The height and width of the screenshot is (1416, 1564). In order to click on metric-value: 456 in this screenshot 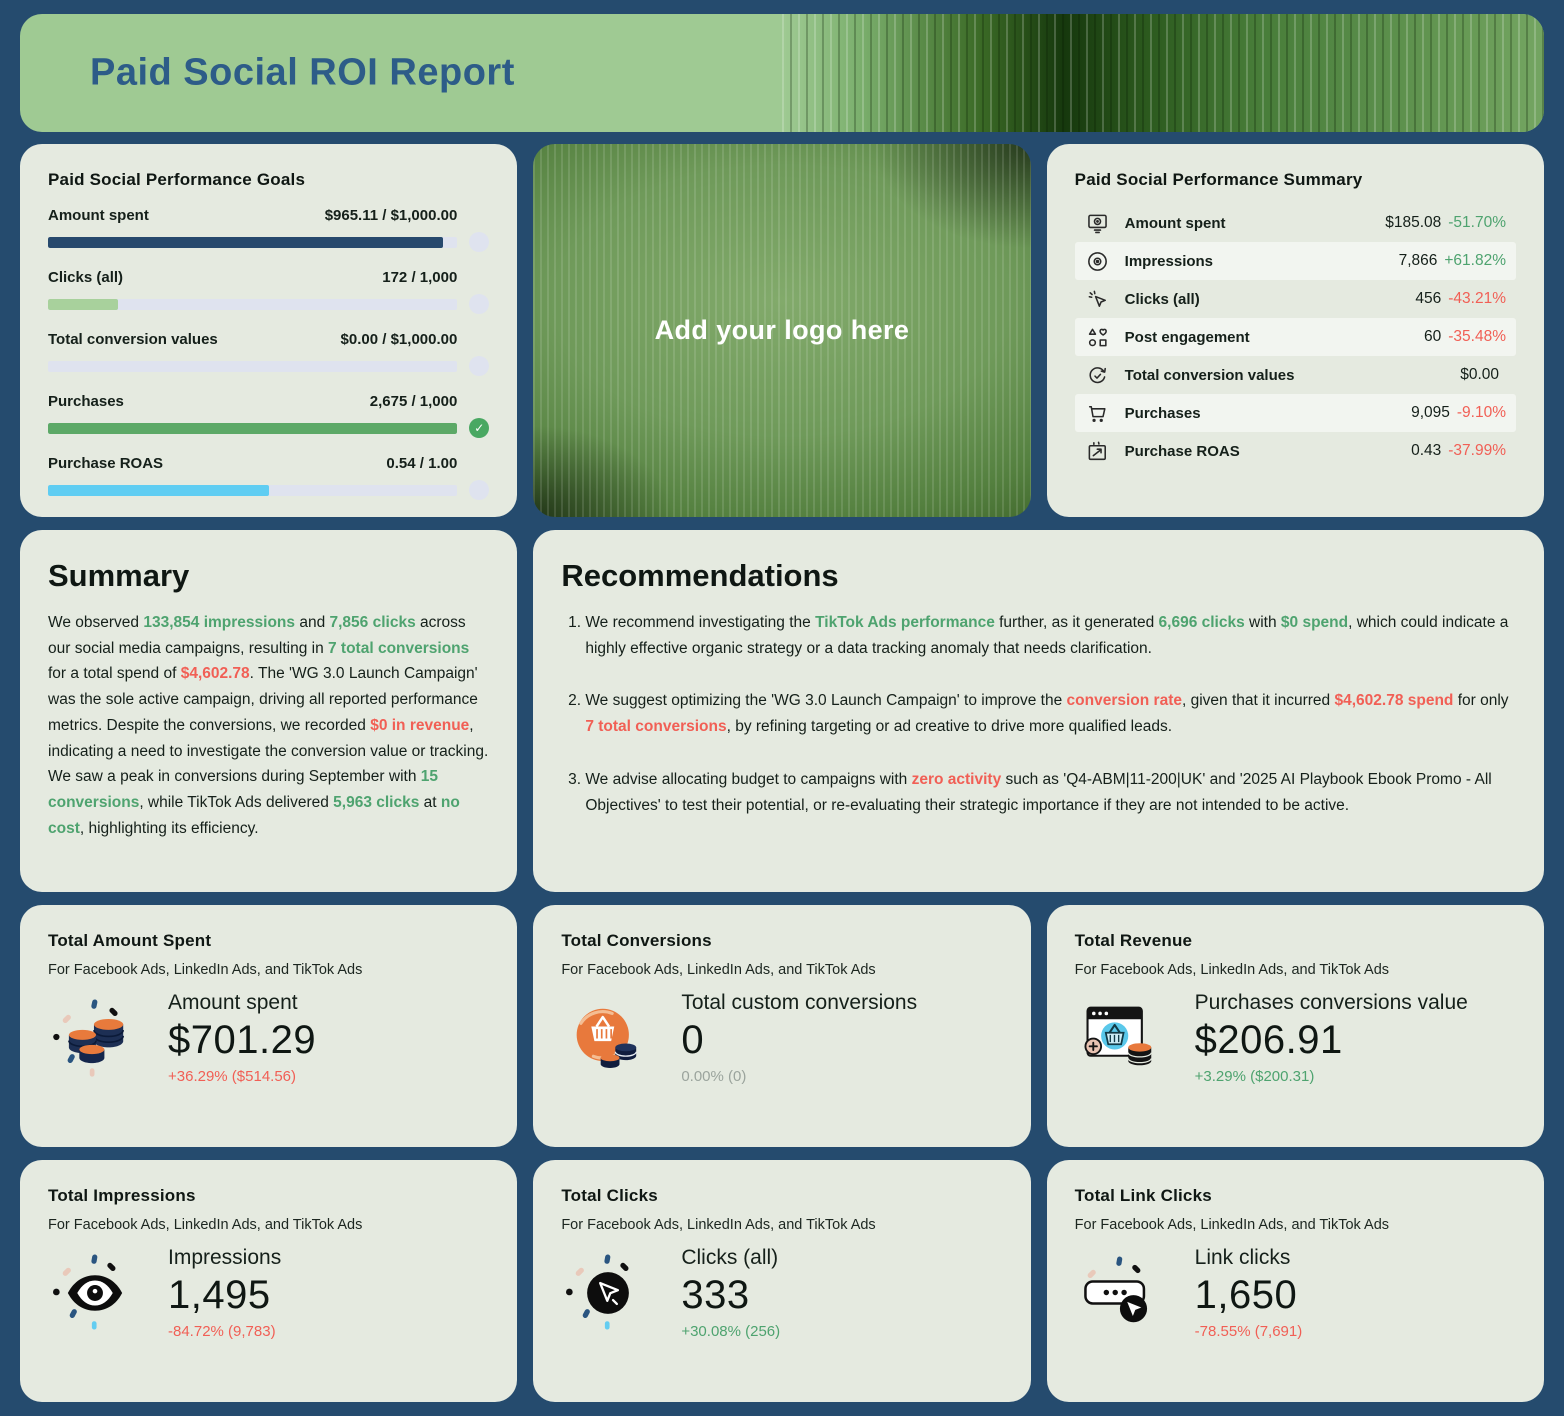, I will do `click(1428, 298)`.